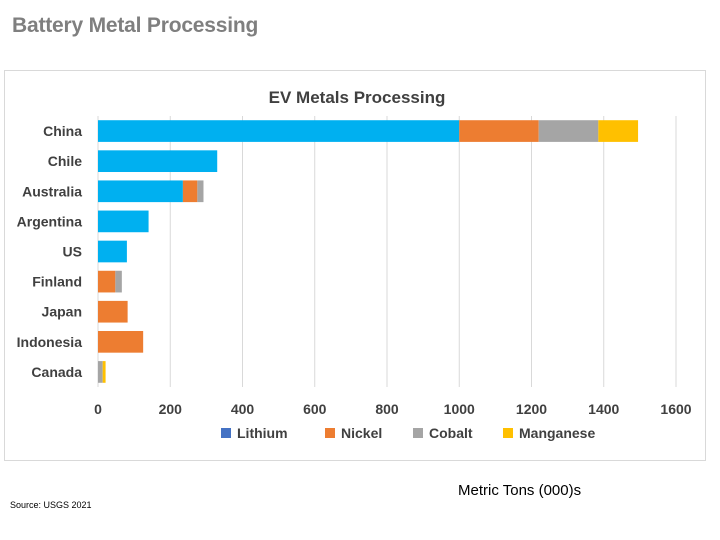 The image size is (720, 540). What do you see at coordinates (100, 372) in the screenshot?
I see `bar-canada-cobalt` at bounding box center [100, 372].